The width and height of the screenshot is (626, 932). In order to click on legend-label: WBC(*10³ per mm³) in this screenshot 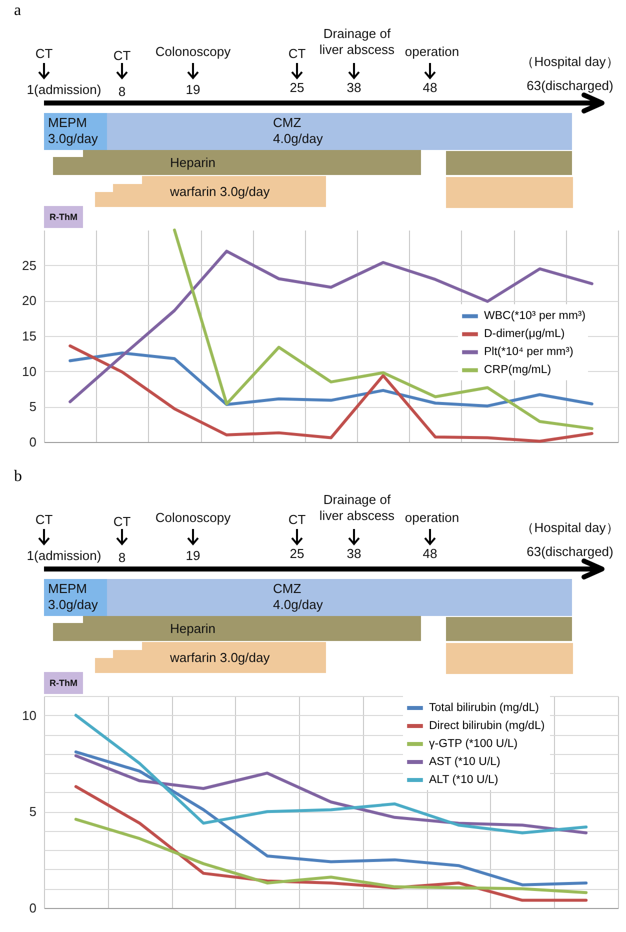, I will do `click(535, 316)`.